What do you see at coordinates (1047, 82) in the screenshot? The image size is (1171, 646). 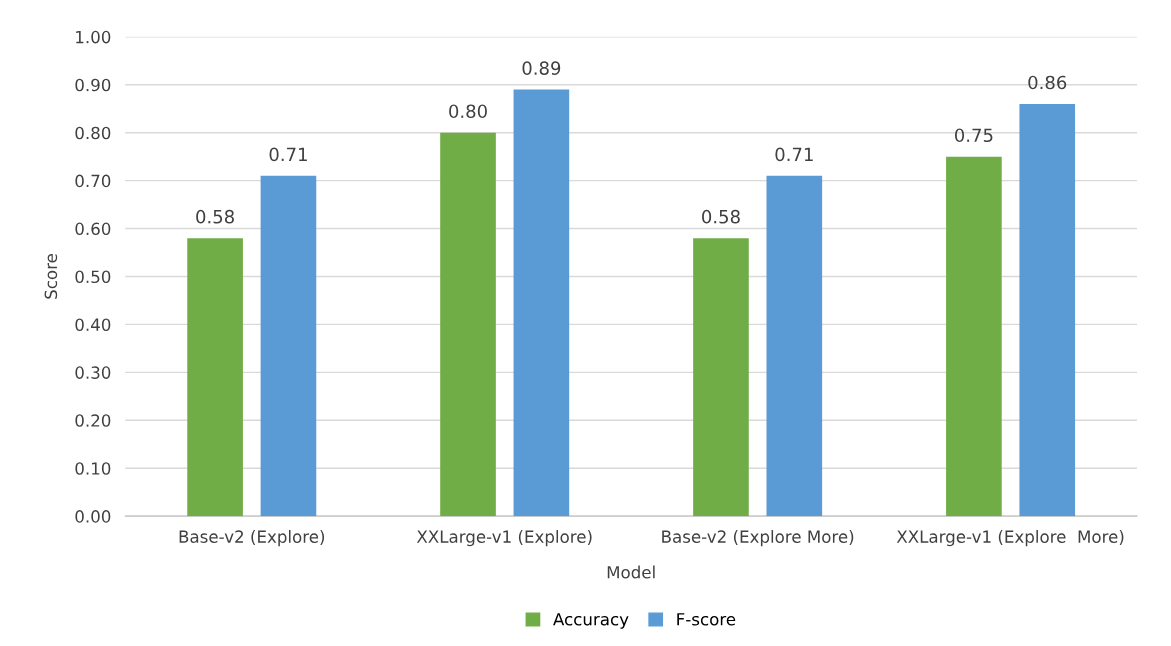 I see `data-label: 0.86` at bounding box center [1047, 82].